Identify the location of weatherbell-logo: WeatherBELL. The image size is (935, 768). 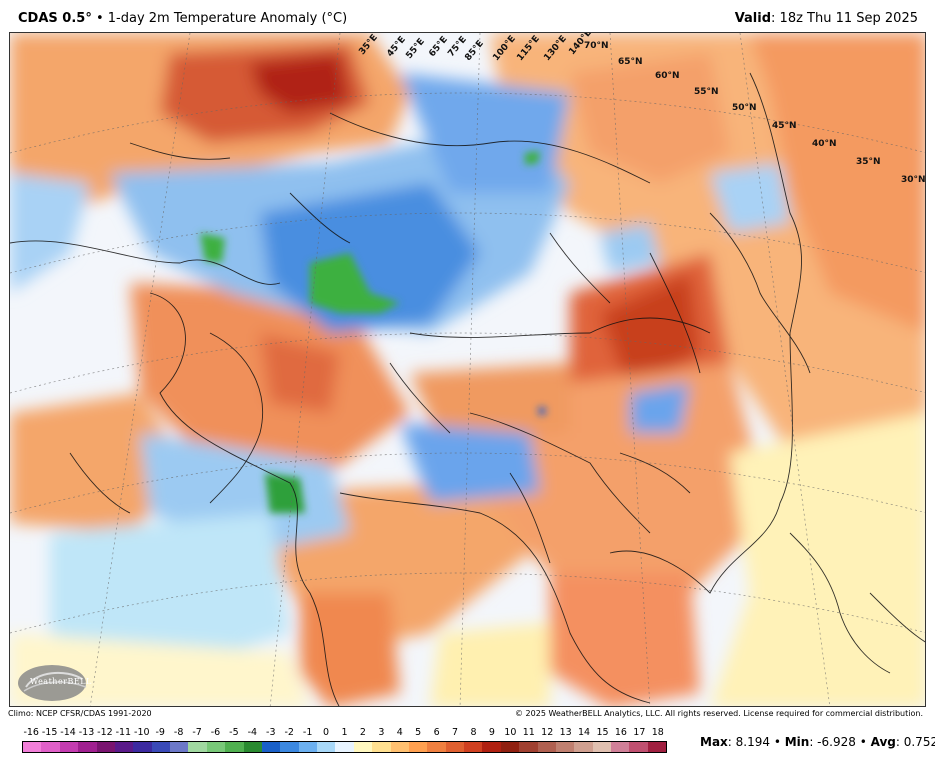
(56, 683).